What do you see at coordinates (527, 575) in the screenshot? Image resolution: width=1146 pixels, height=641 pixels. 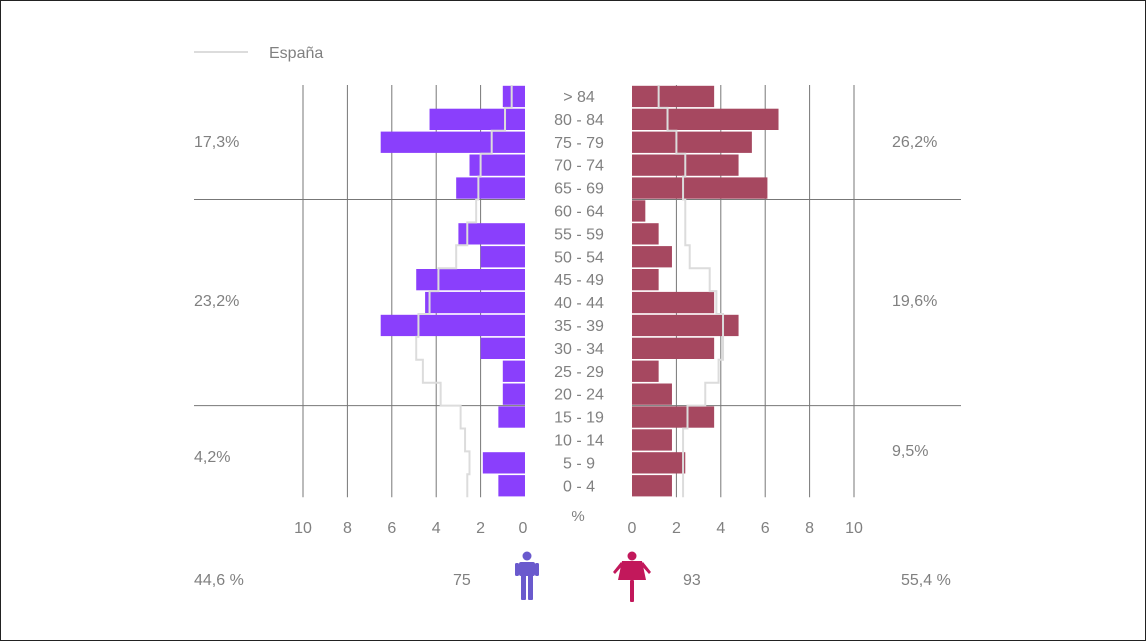 I see `male-icon` at bounding box center [527, 575].